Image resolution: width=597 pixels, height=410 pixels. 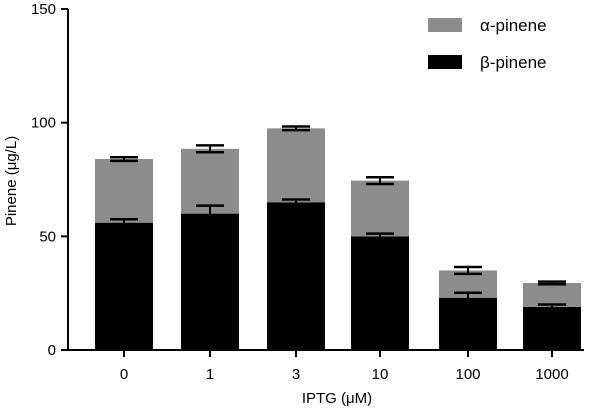 What do you see at coordinates (47, 236) in the screenshot?
I see `y-tick-label: 50` at bounding box center [47, 236].